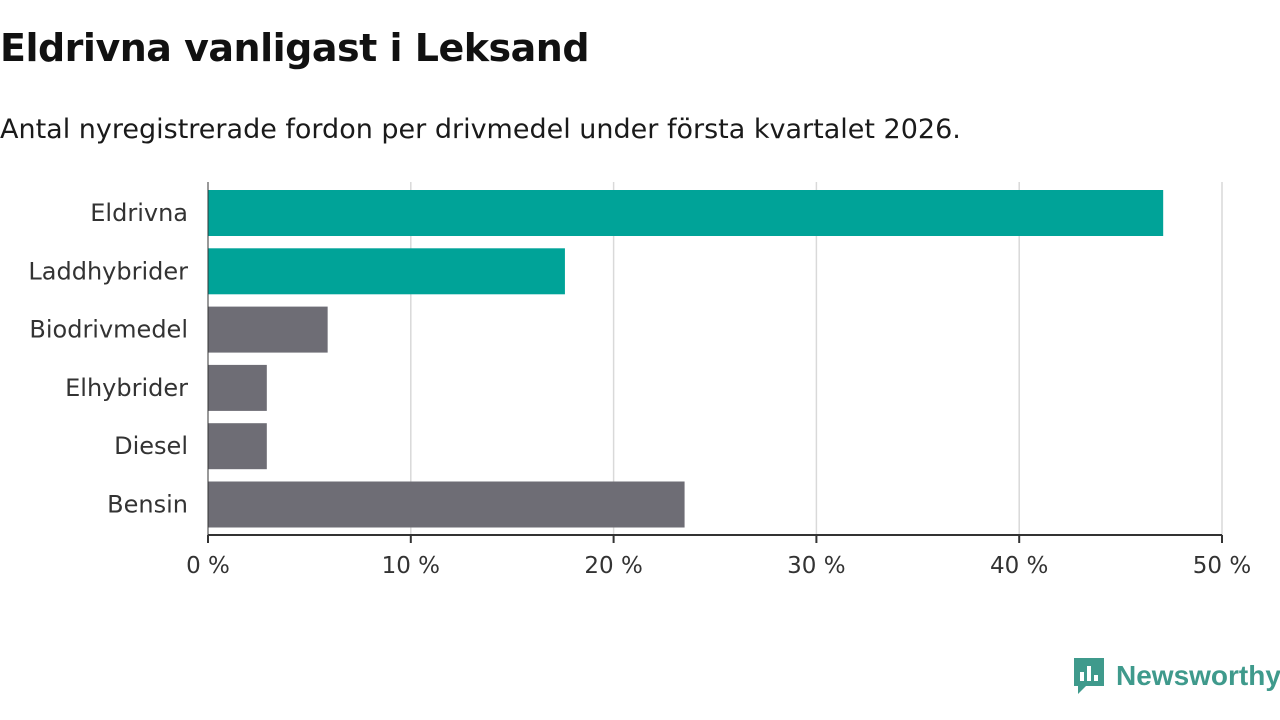 Image resolution: width=1280 pixels, height=720 pixels. I want to click on x-tick-label-1: 10 %, so click(411, 566).